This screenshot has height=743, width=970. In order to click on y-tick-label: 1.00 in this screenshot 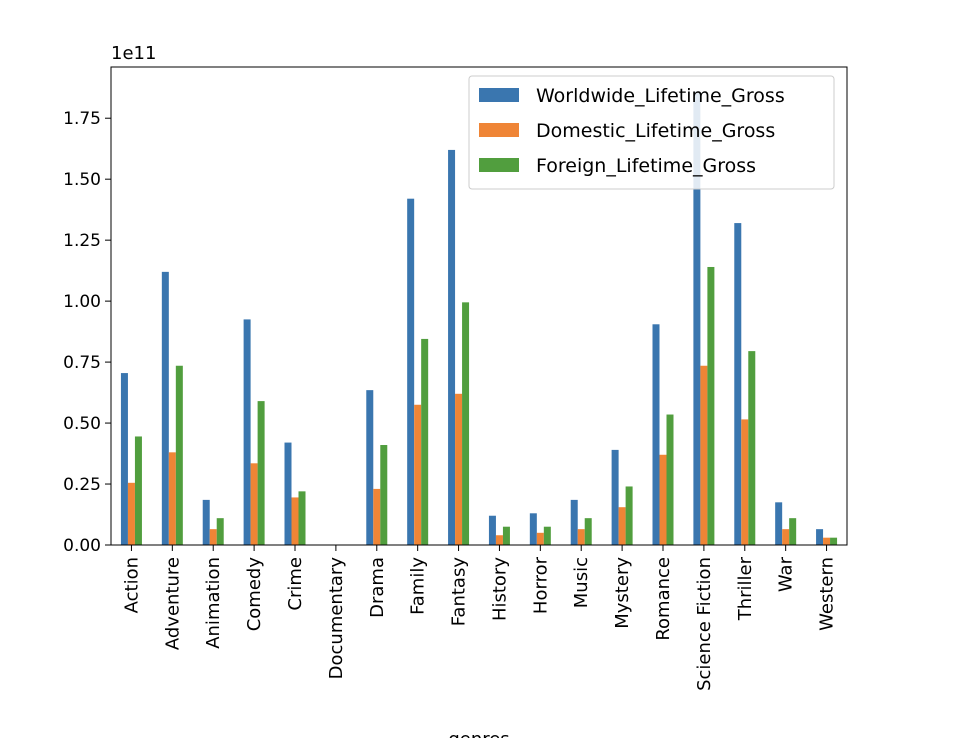, I will do `click(82, 302)`.